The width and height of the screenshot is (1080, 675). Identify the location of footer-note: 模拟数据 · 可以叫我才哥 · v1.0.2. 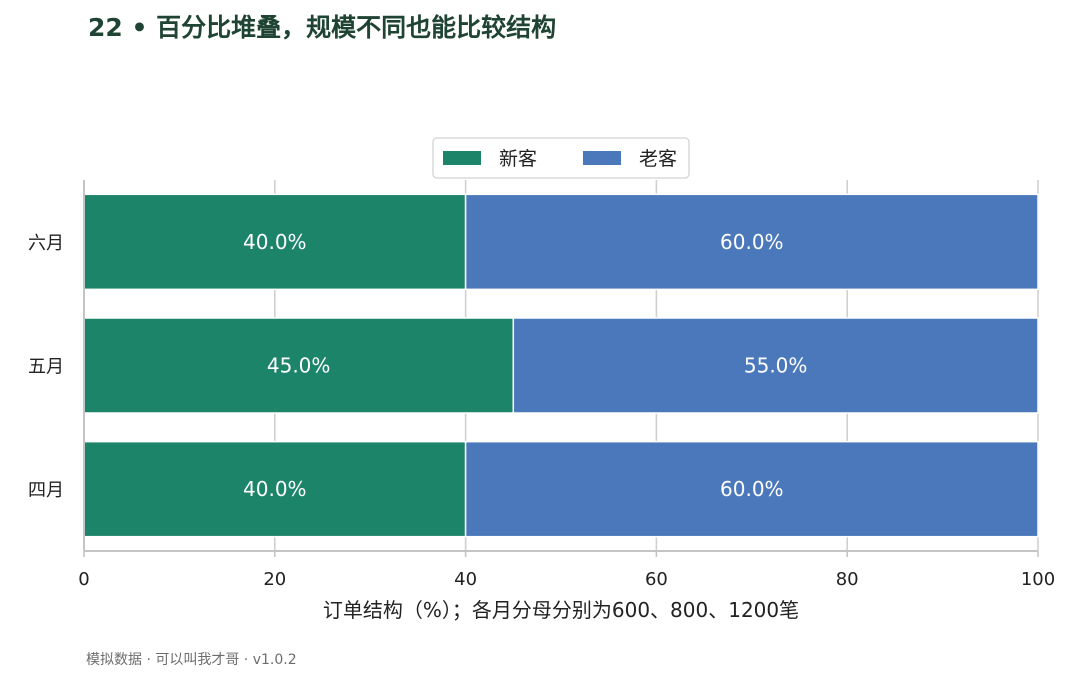
(191, 660).